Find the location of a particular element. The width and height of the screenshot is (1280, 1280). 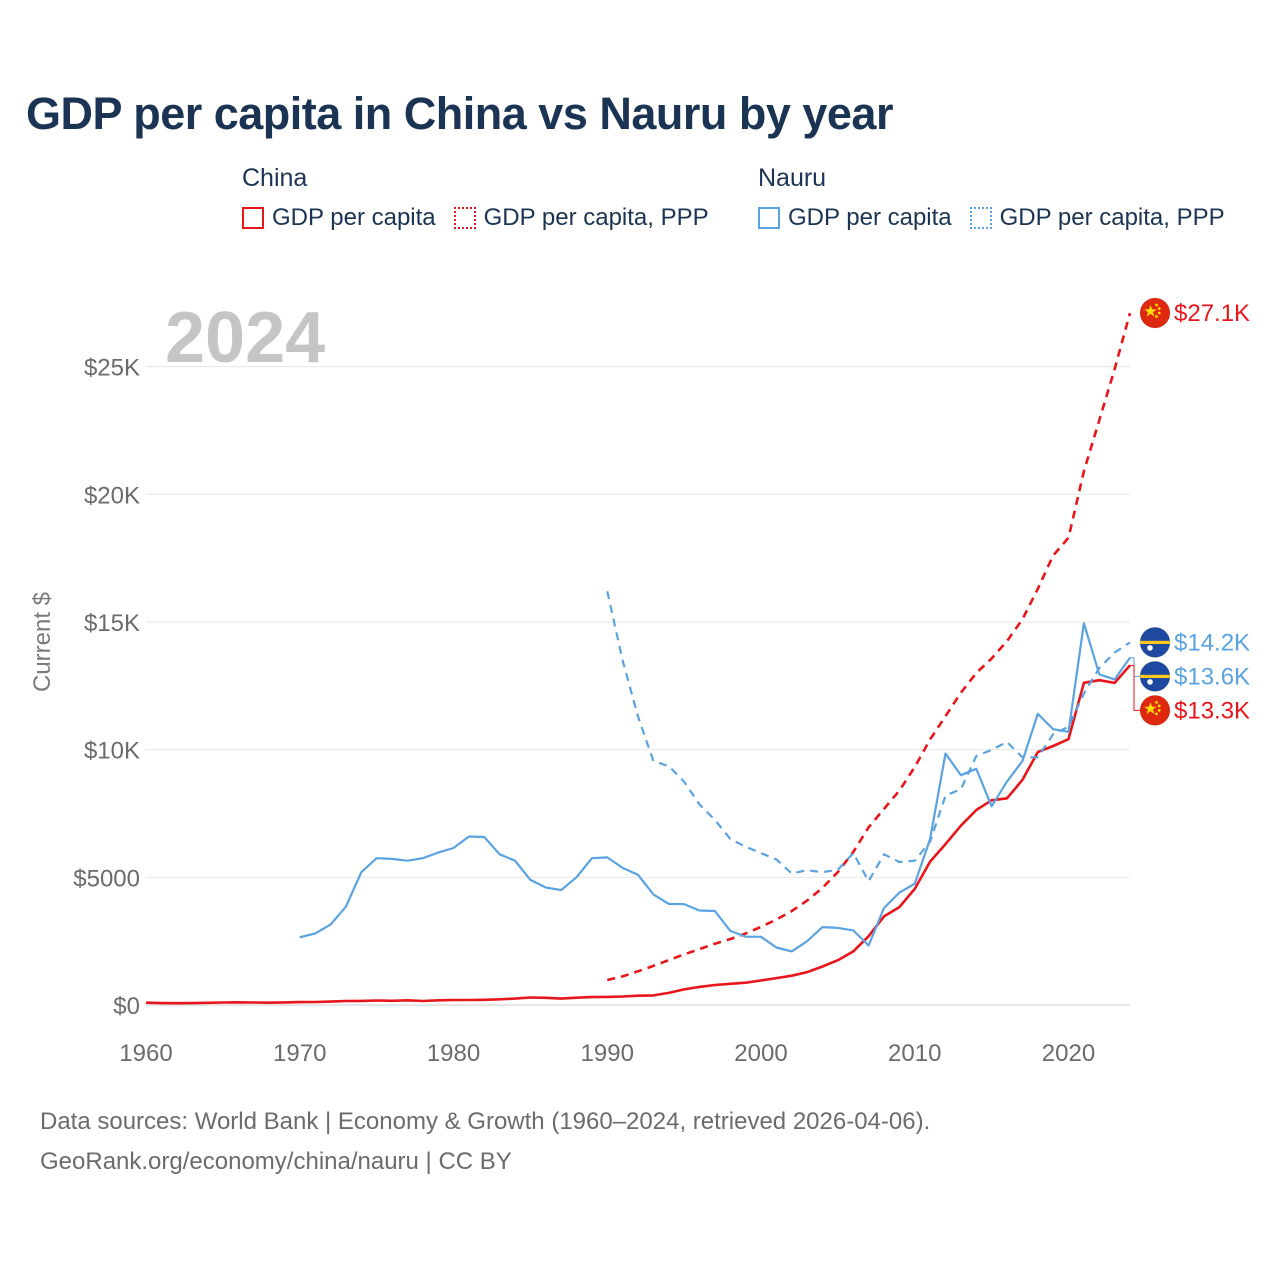

x-tick-label: 2020 is located at coordinates (1068, 1053).